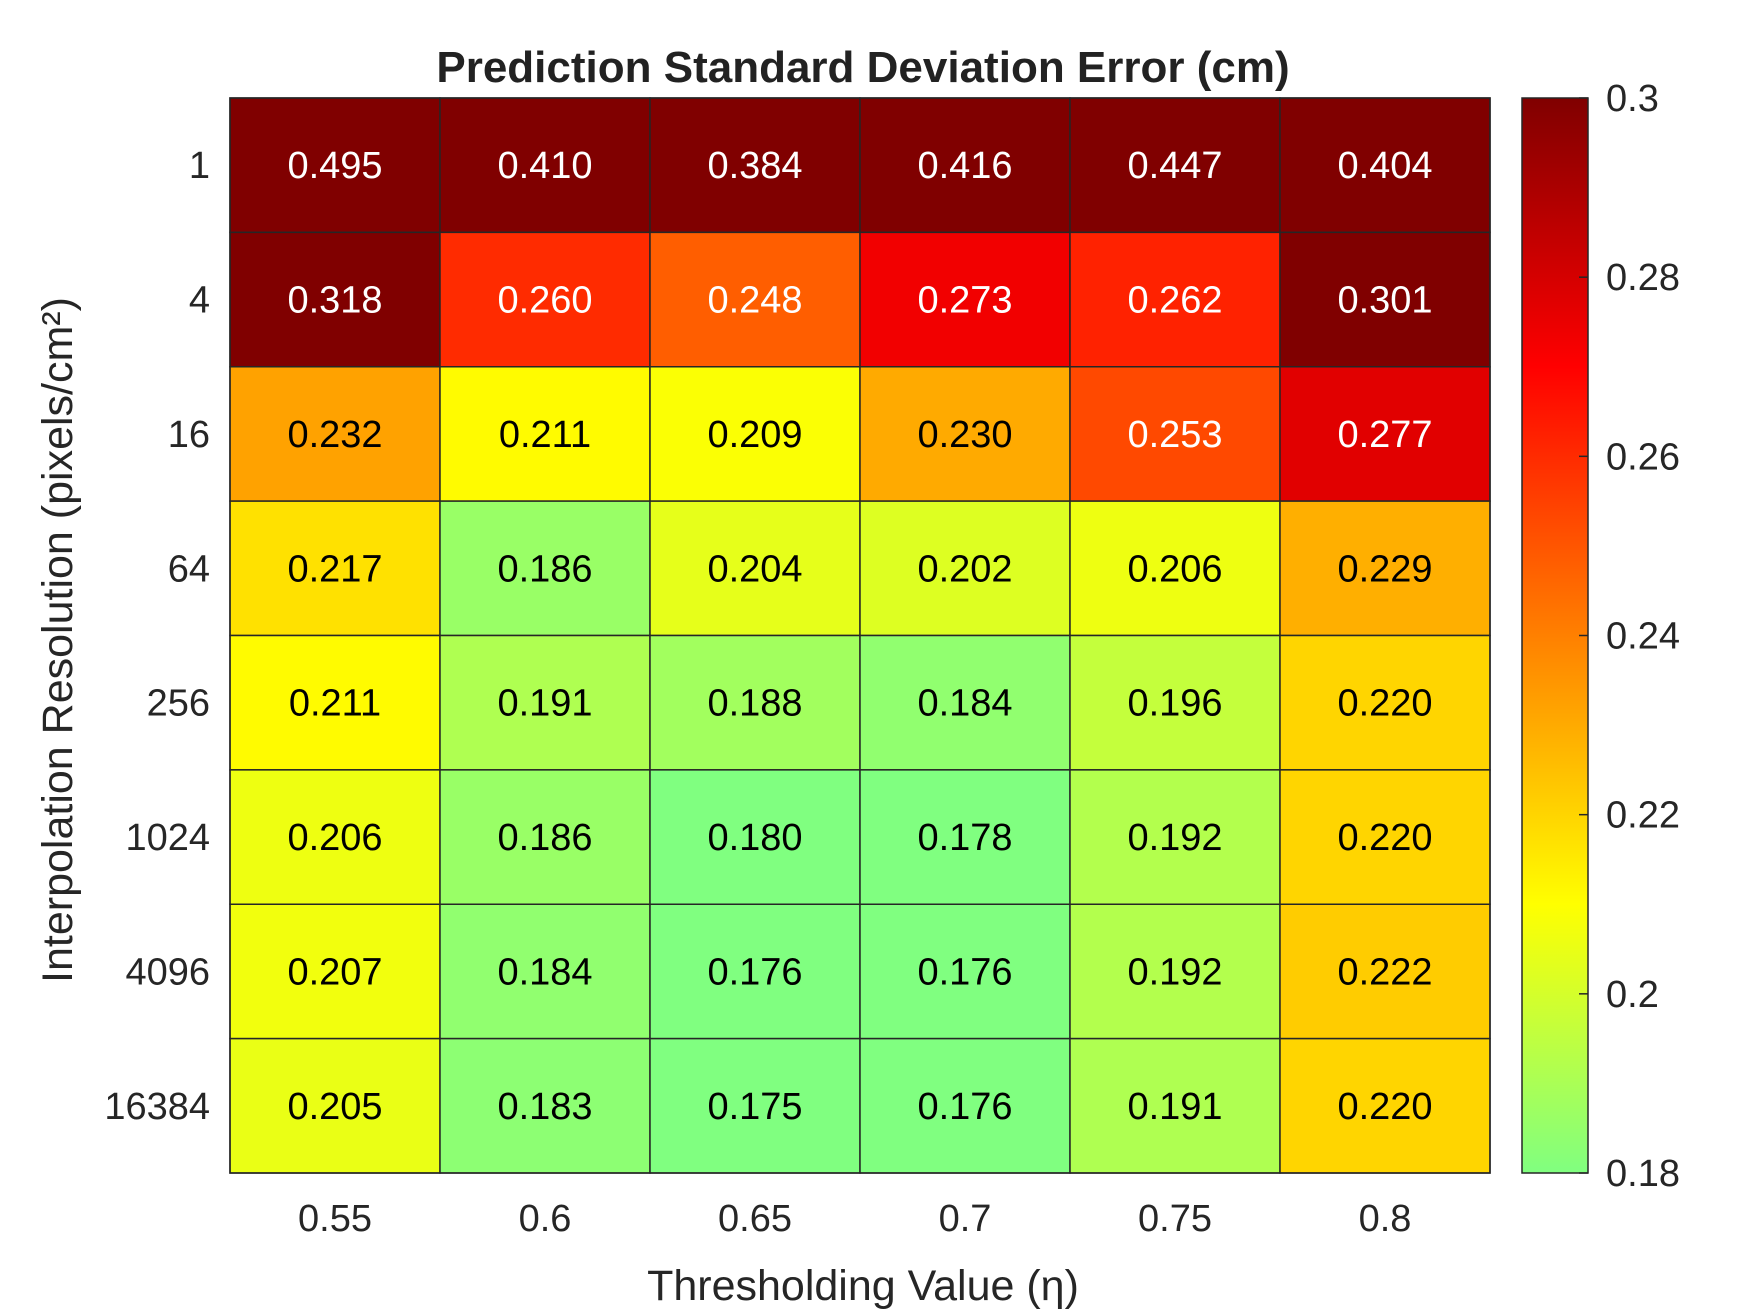 This screenshot has width=1750, height=1313. I want to click on cell-value-label: 0.410, so click(544, 166).